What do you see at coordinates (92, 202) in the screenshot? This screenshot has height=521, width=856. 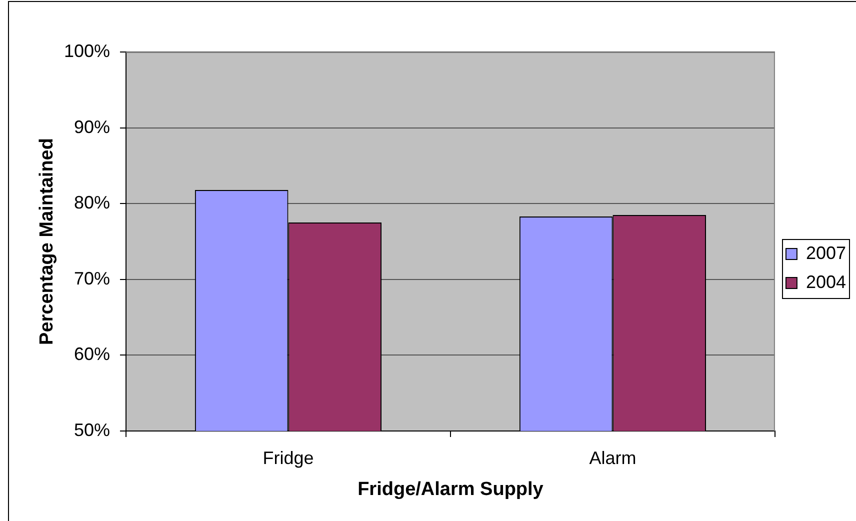 I see `y-tick-label: 80%` at bounding box center [92, 202].